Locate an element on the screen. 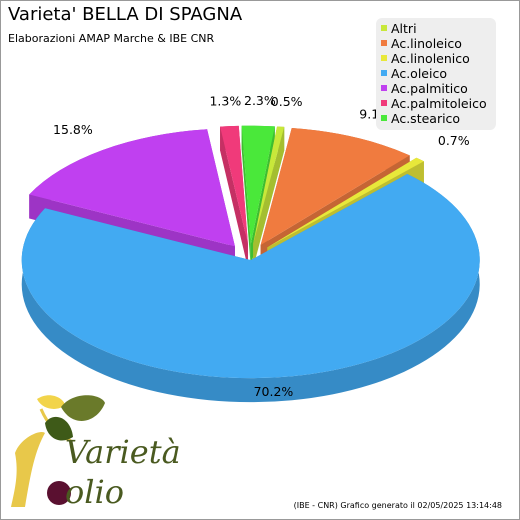  legend-label: Ac.linoleico is located at coordinates (426, 43).